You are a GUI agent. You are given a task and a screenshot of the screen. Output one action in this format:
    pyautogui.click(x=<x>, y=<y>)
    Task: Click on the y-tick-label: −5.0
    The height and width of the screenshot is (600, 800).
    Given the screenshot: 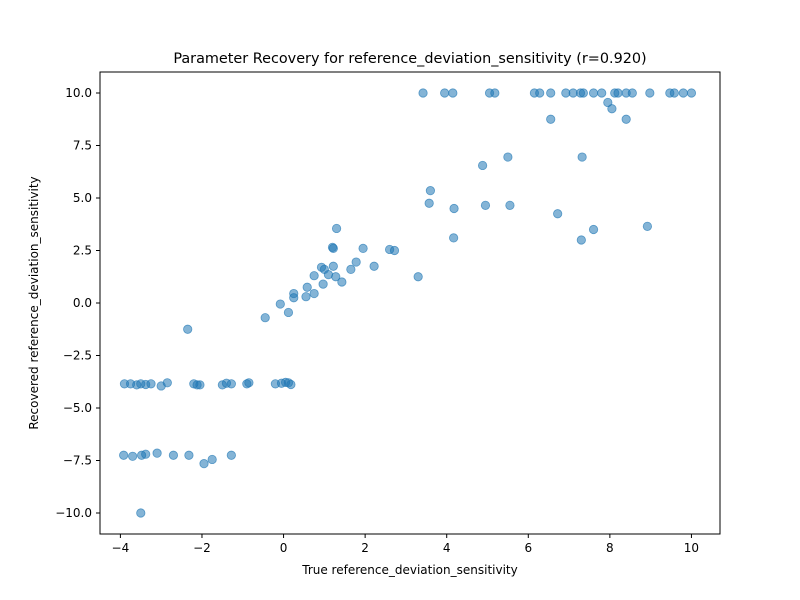 What is the action you would take?
    pyautogui.click(x=77, y=408)
    